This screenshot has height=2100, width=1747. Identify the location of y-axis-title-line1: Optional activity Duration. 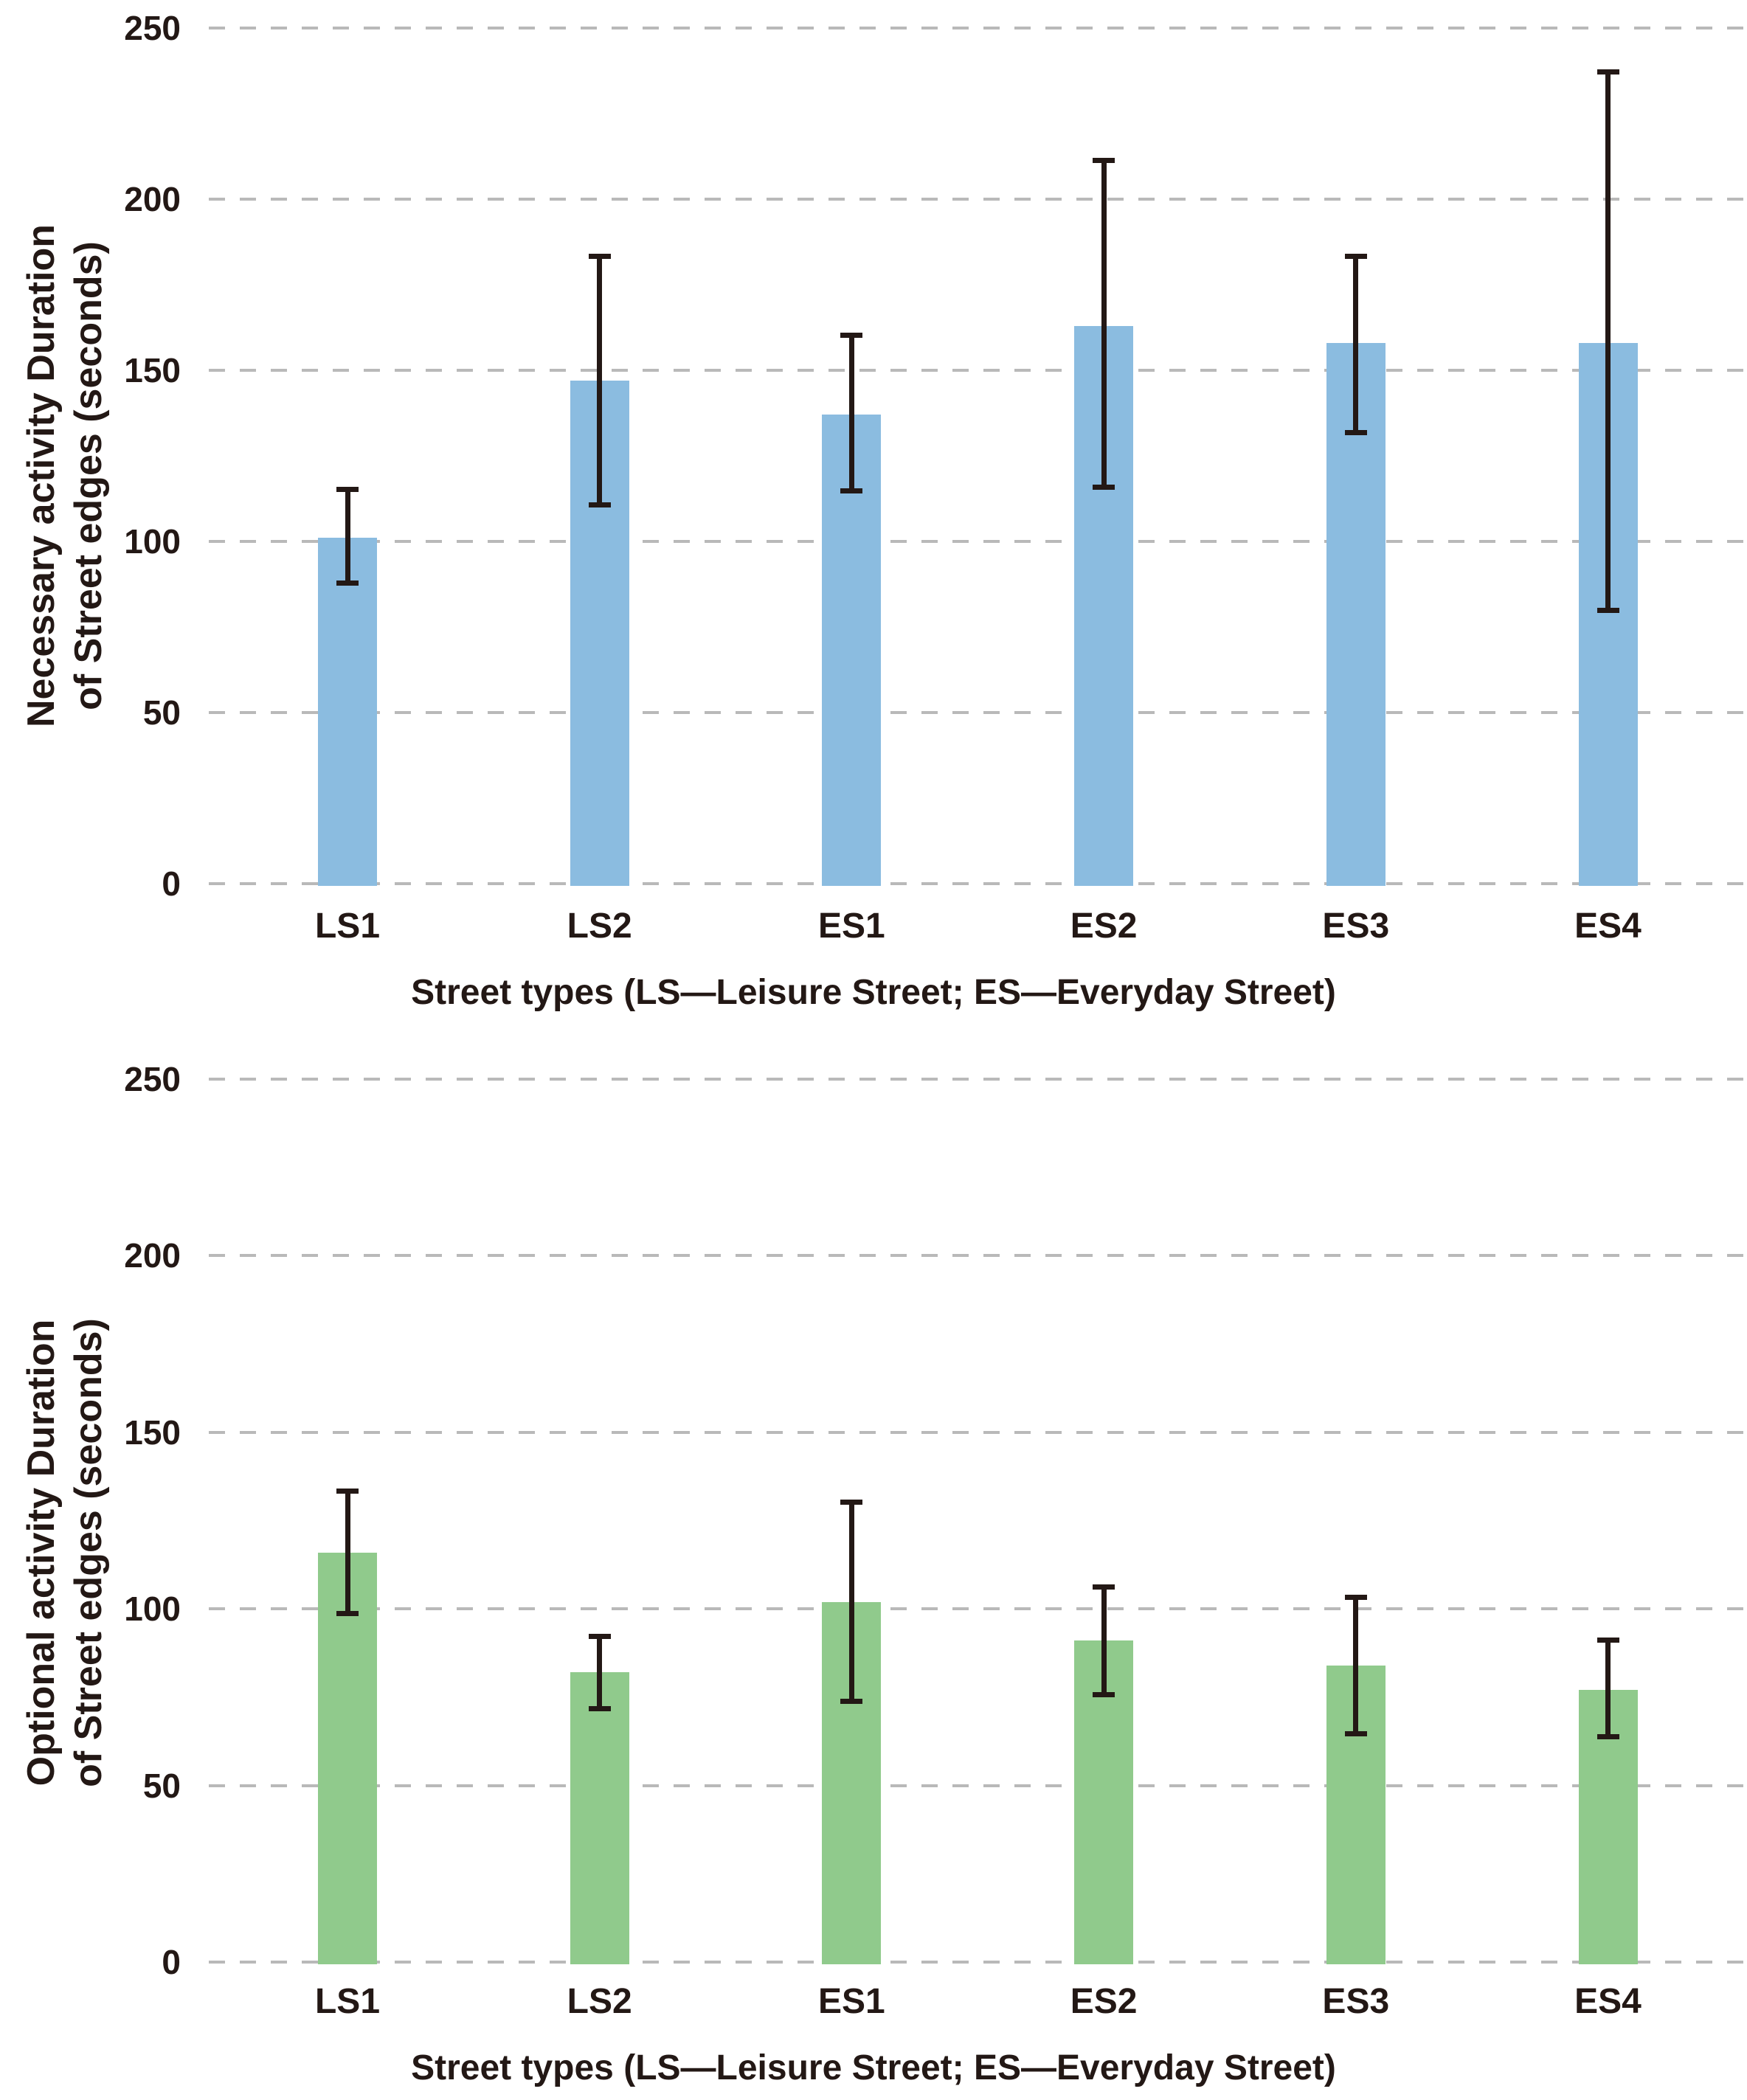
(41, 1553).